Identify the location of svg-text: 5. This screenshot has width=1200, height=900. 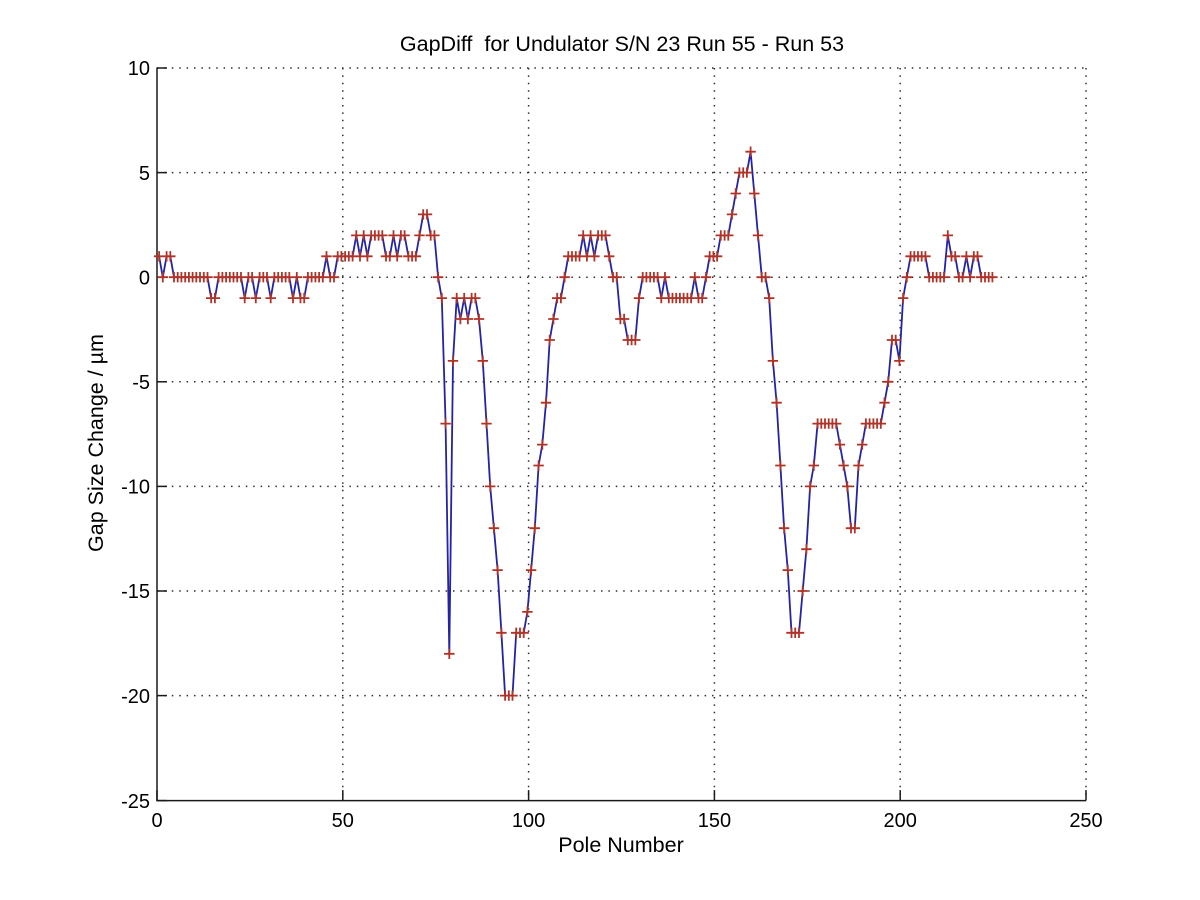
(144, 174).